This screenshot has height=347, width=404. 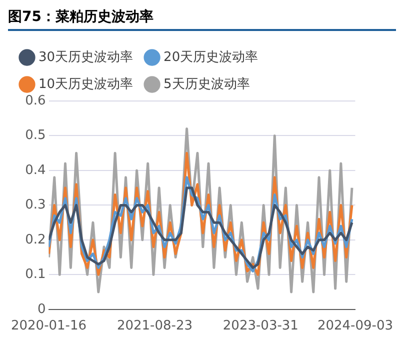 What do you see at coordinates (35, 170) in the screenshot?
I see `y-tick-label: 0.4` at bounding box center [35, 170].